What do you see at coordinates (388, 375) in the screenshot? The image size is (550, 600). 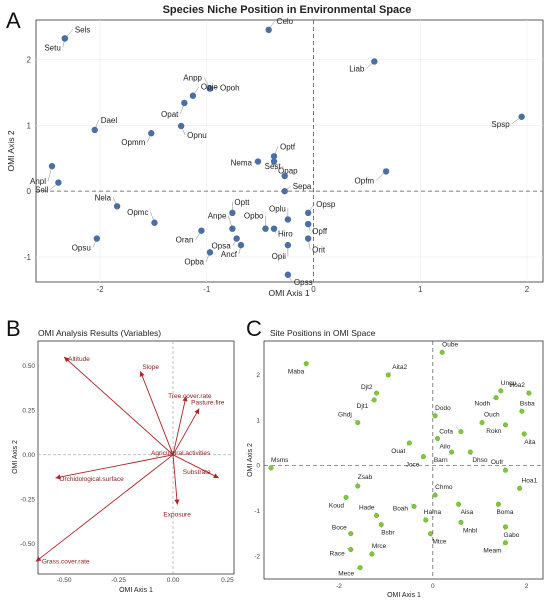 I see `panel-c-point-aita2` at bounding box center [388, 375].